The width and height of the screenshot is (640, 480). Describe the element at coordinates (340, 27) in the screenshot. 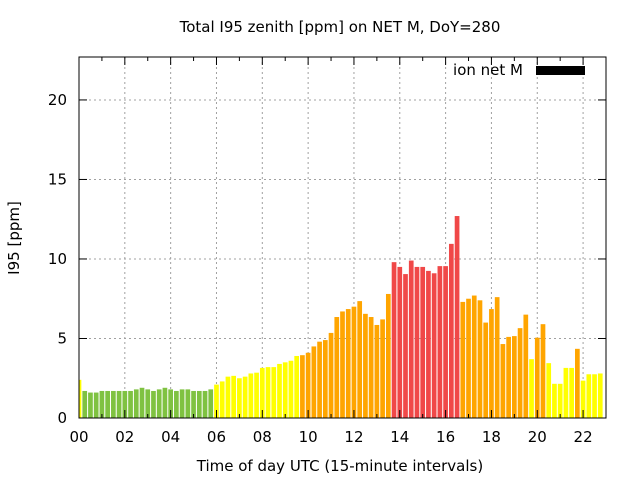

I see `chart-title: Total I95 zenith [ppm] on NET M, DoY=280` at that location.